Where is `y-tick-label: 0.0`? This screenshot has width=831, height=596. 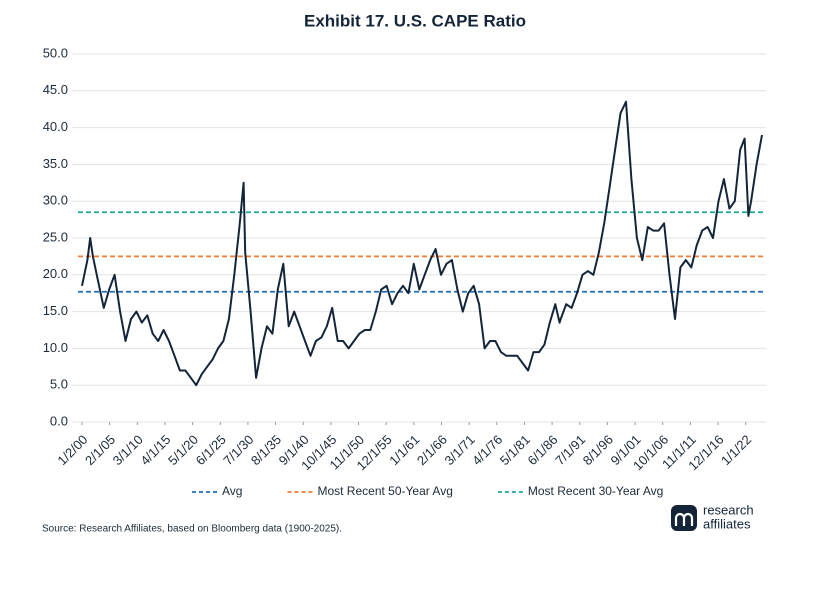 y-tick-label: 0.0 is located at coordinates (59, 420).